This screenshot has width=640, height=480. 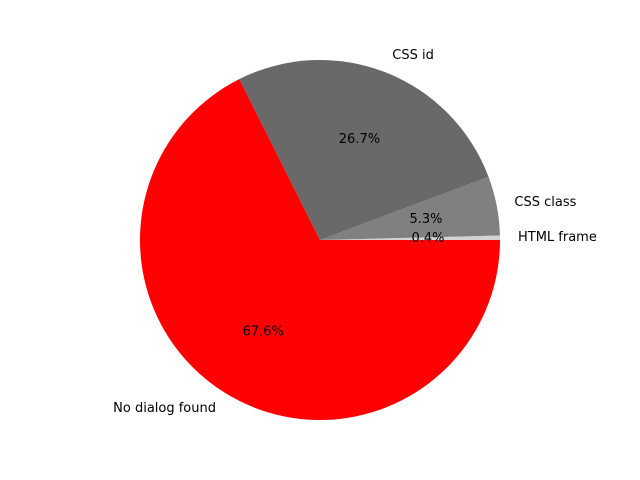 I want to click on slice-percent-css-class: 5.3%, so click(x=426, y=219).